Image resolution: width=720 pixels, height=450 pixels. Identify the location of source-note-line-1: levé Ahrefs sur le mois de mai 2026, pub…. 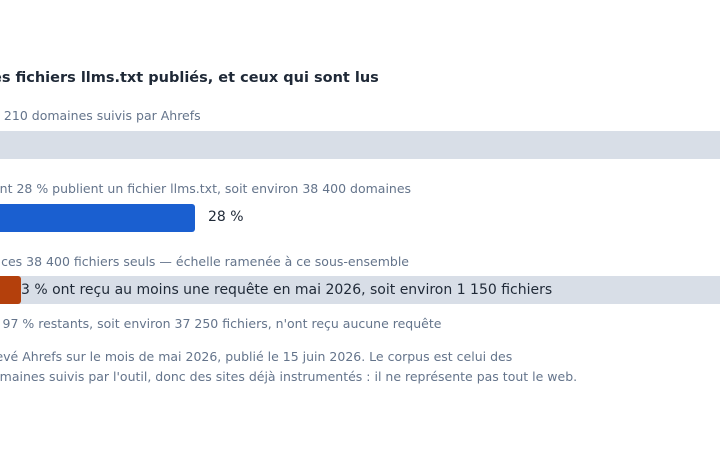
(256, 356).